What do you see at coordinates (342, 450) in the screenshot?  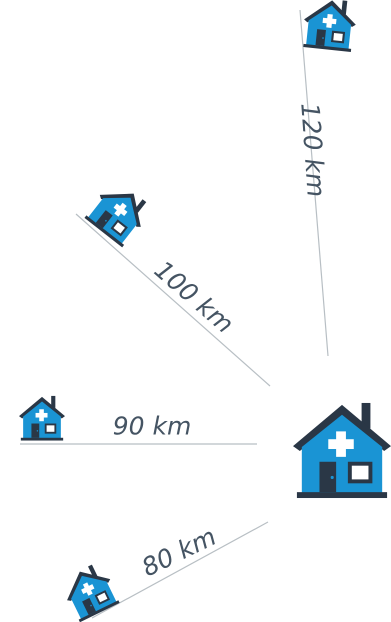 I see `hub-hospital-icon` at bounding box center [342, 450].